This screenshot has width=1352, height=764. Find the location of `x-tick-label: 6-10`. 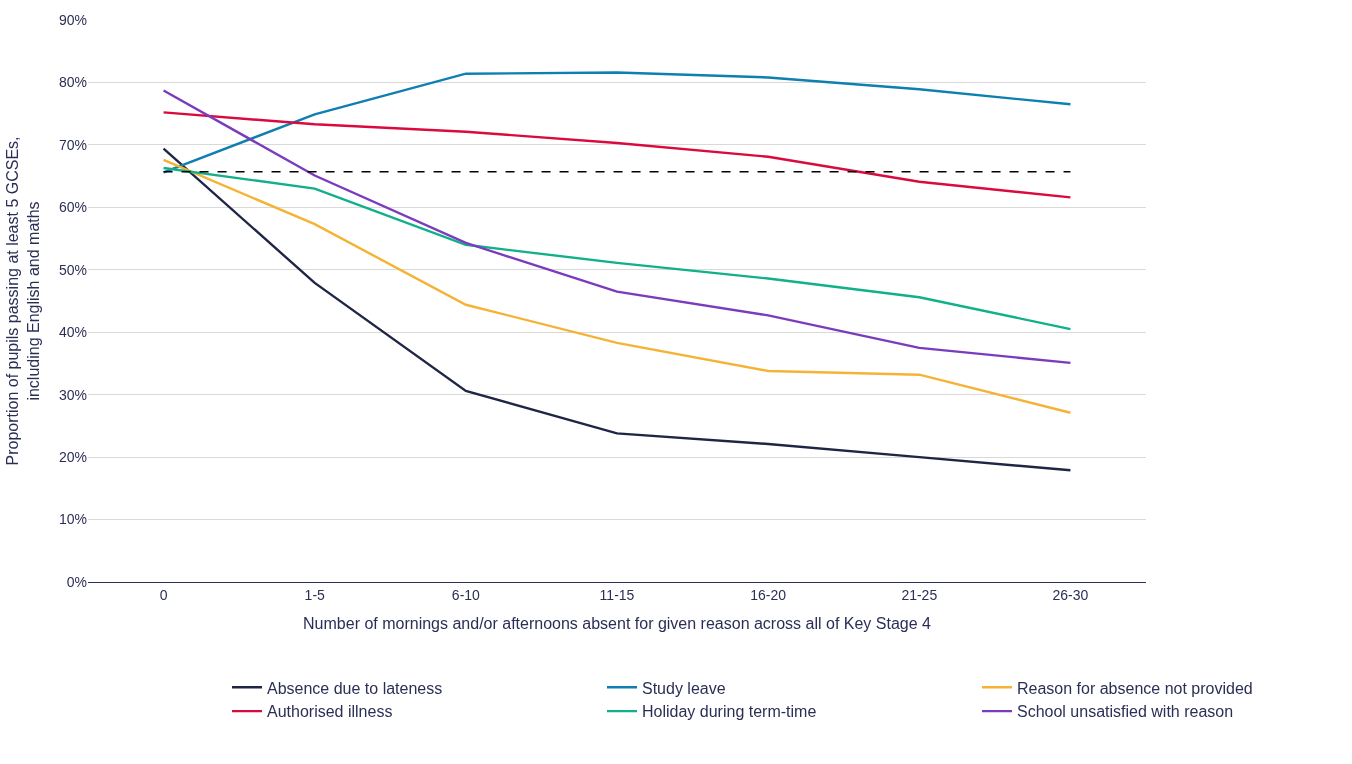

x-tick-label: 6-10 is located at coordinates (466, 594).